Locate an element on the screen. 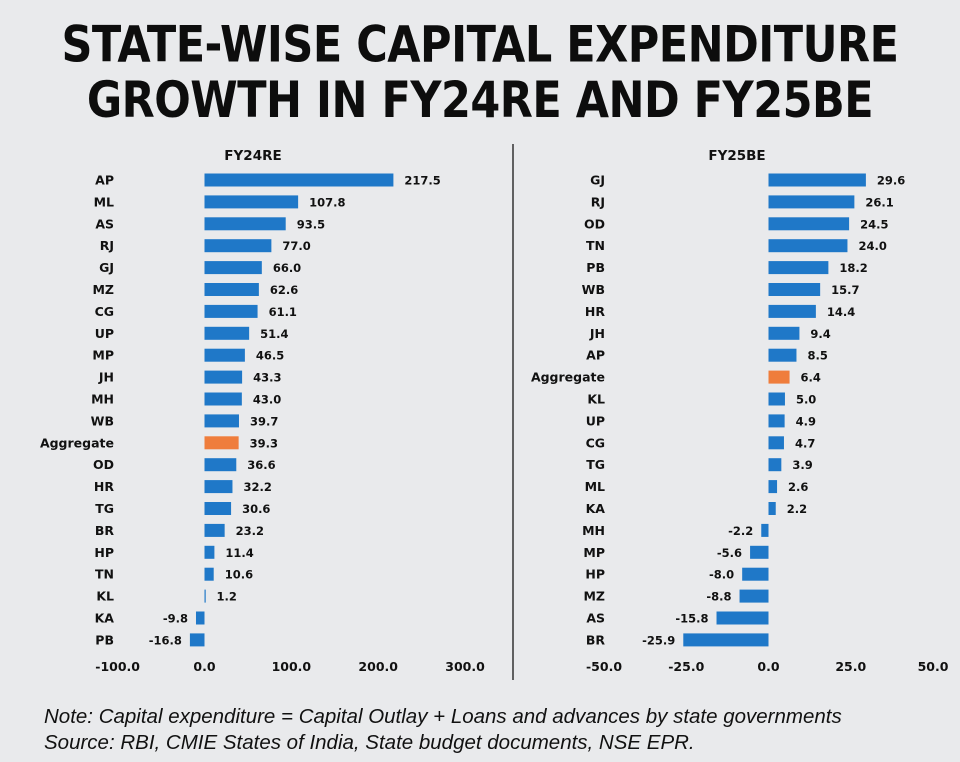 The height and width of the screenshot is (762, 960). data-label: 1.2 is located at coordinates (227, 597).